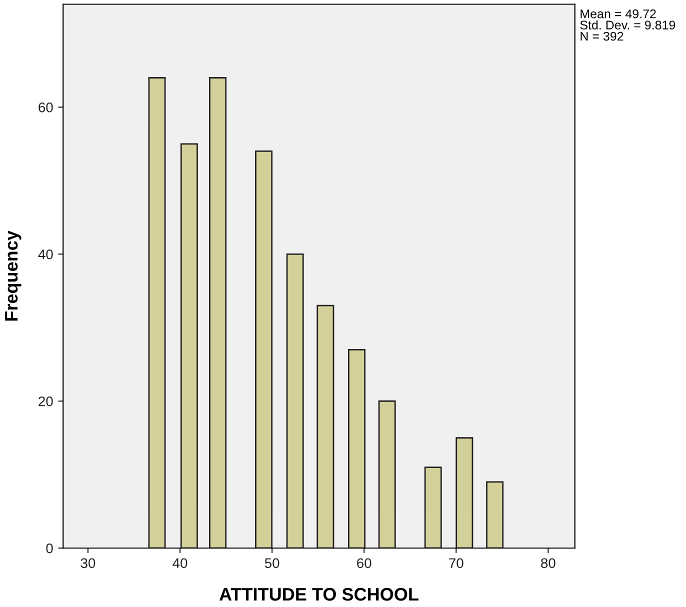 The height and width of the screenshot is (607, 686). What do you see at coordinates (318, 594) in the screenshot?
I see `x-axis-title: ATTITUDE TO SCHOOL` at bounding box center [318, 594].